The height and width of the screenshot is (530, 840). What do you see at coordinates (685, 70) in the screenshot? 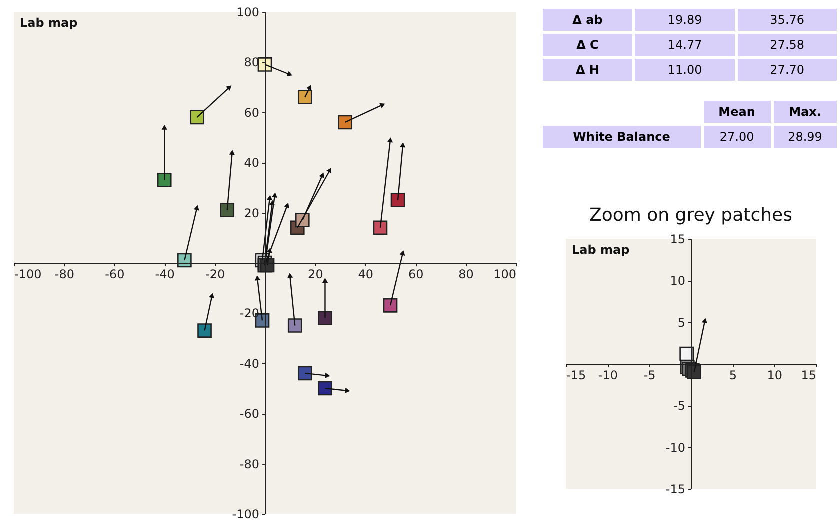
I see `text: 11.00` at bounding box center [685, 70].